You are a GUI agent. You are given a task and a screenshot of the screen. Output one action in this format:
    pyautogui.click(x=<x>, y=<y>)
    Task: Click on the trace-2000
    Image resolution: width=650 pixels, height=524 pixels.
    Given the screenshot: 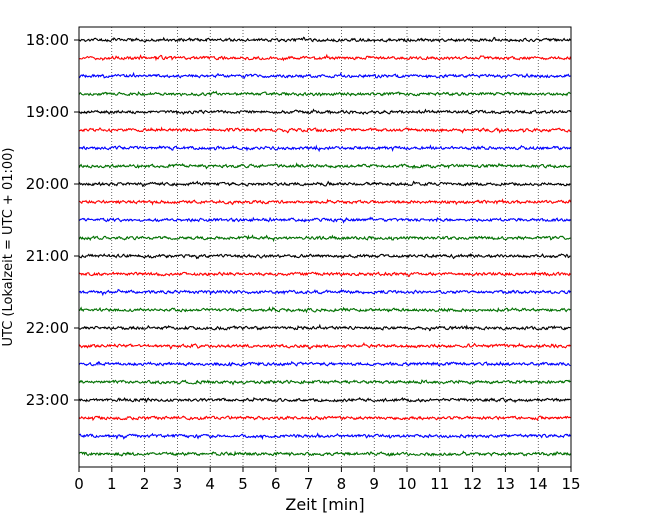 What is the action you would take?
    pyautogui.click(x=324, y=183)
    